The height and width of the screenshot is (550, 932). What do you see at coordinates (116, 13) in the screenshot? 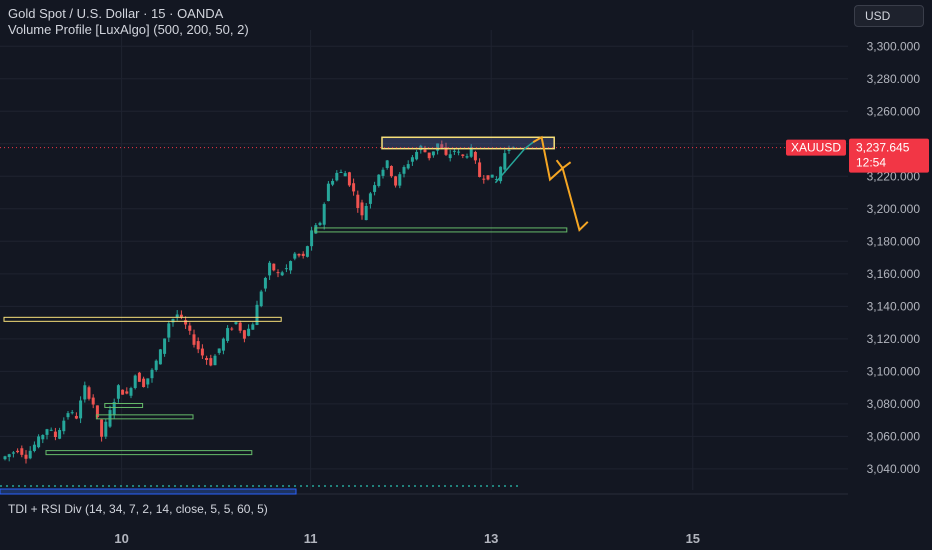
I see `symbol-title: Gold Spot / U.S. Dollar · 15 · OANDA` at bounding box center [116, 13].